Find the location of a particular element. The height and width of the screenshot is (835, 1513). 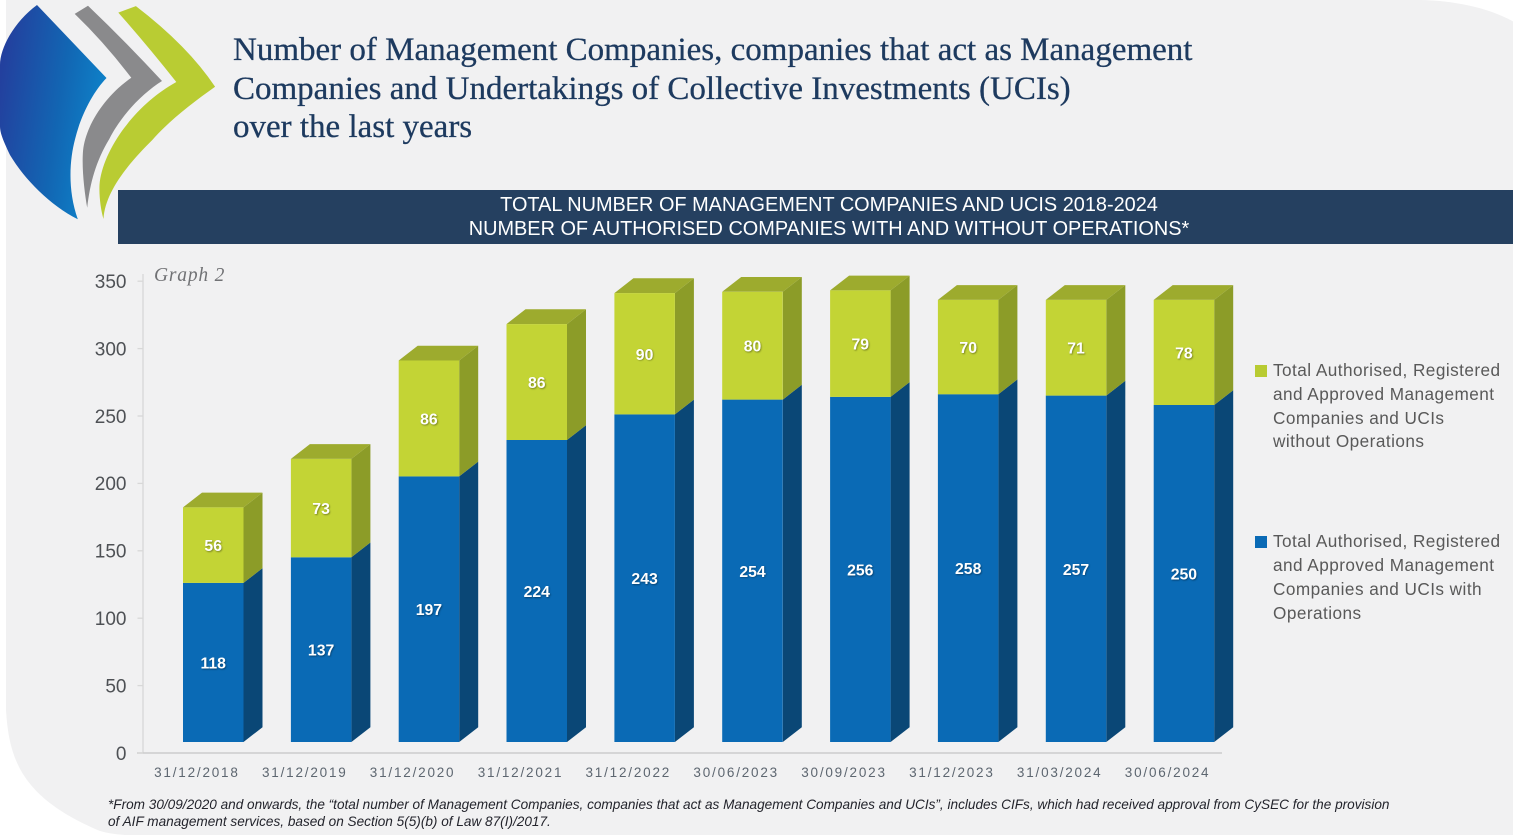

svg-text: 137 is located at coordinates (321, 651).